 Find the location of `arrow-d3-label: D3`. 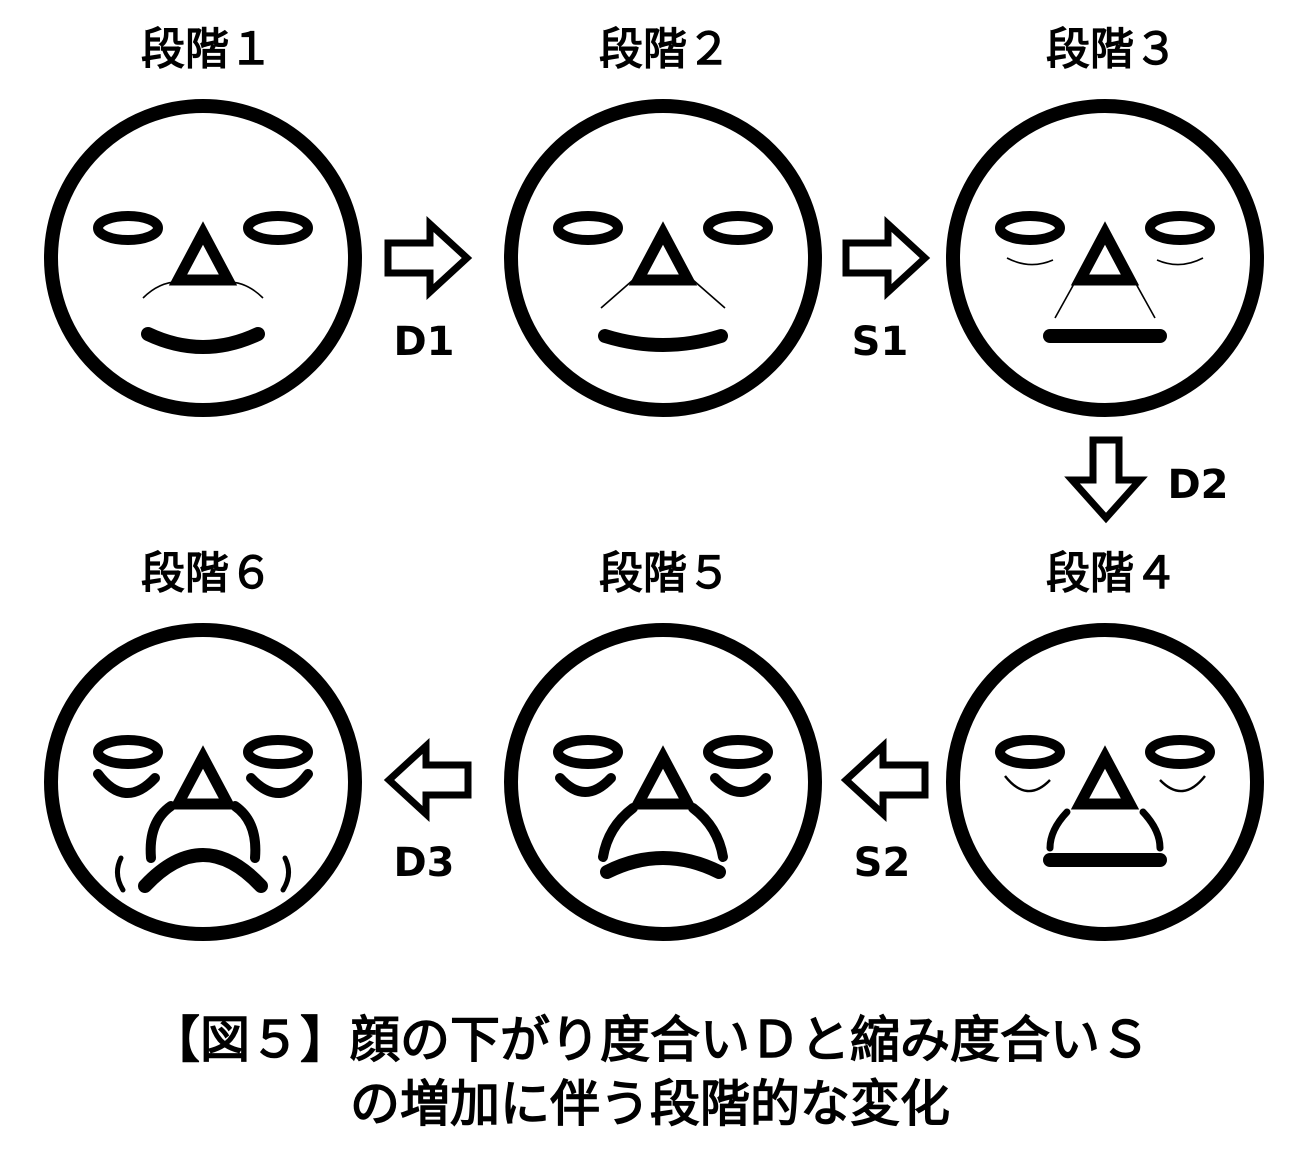

arrow-d3-label: D3 is located at coordinates (423, 863).